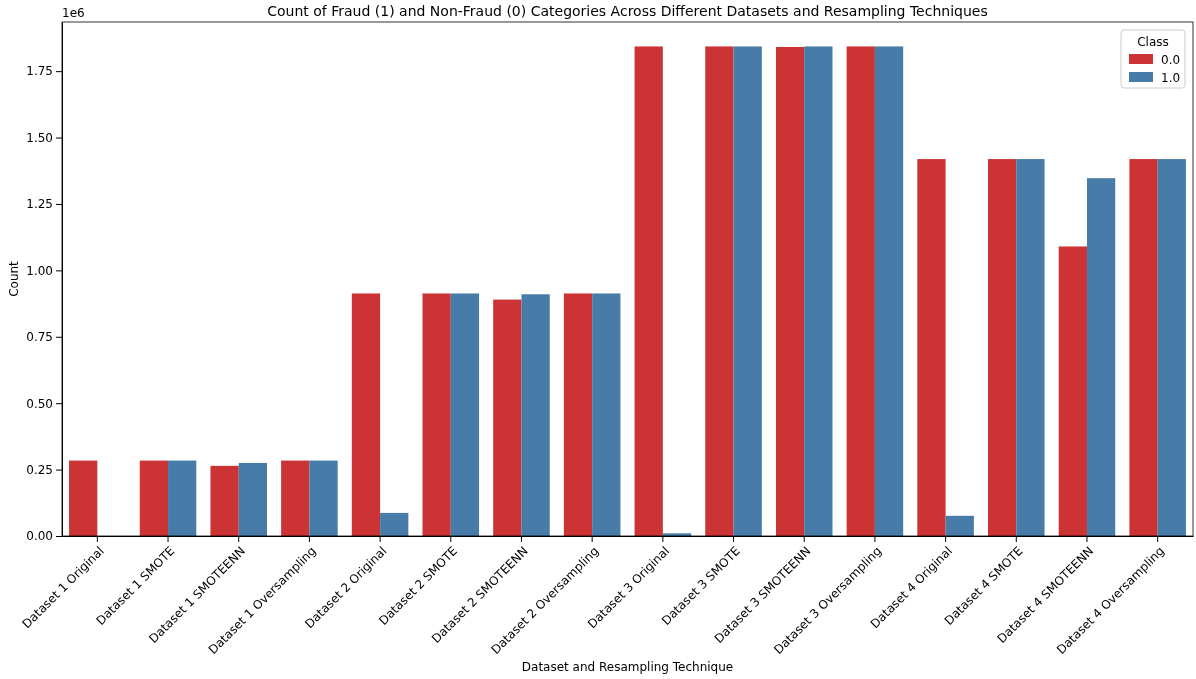  I want to click on legend-label: 1.0, so click(1171, 78).